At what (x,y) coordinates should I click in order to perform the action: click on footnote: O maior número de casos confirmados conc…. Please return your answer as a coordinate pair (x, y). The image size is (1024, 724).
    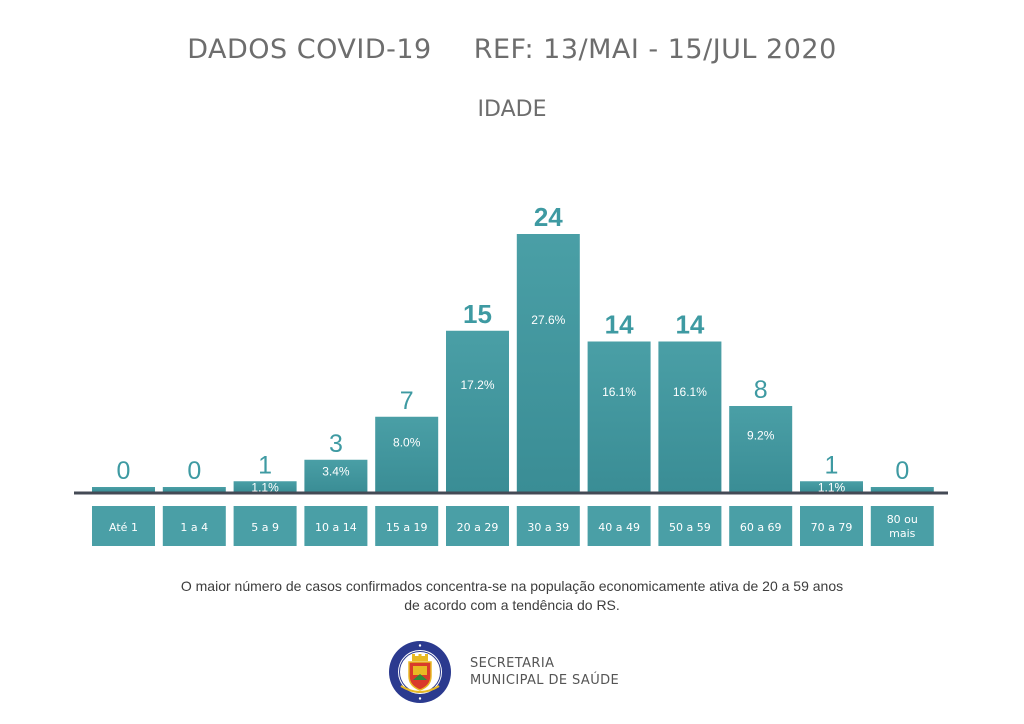
    Looking at the image, I should click on (512, 596).